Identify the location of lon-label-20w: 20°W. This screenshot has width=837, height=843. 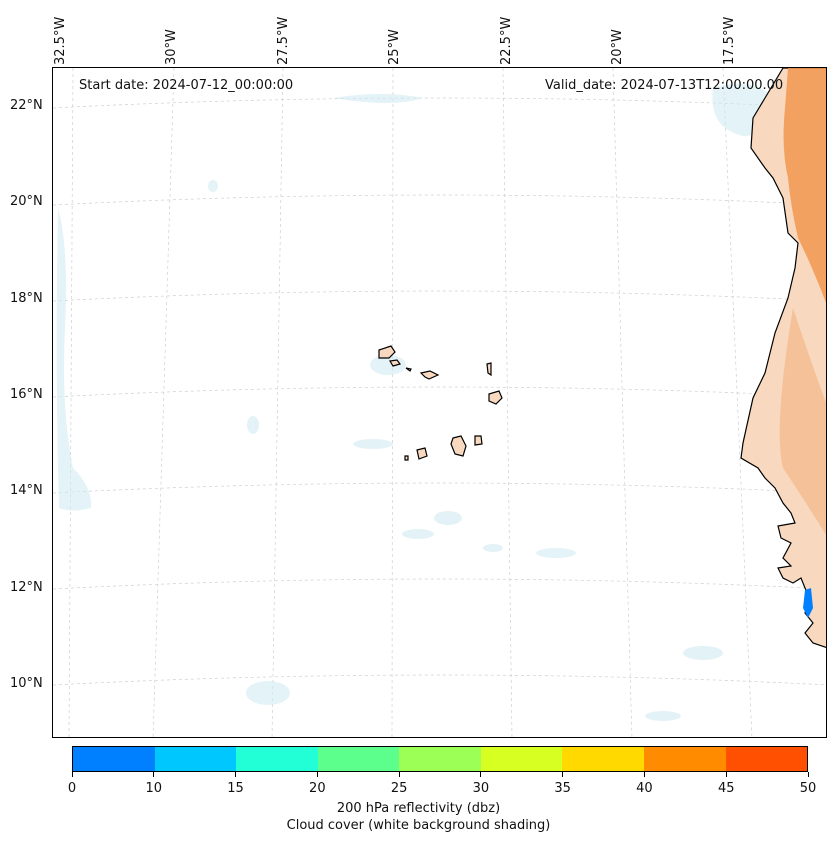
(617, 47).